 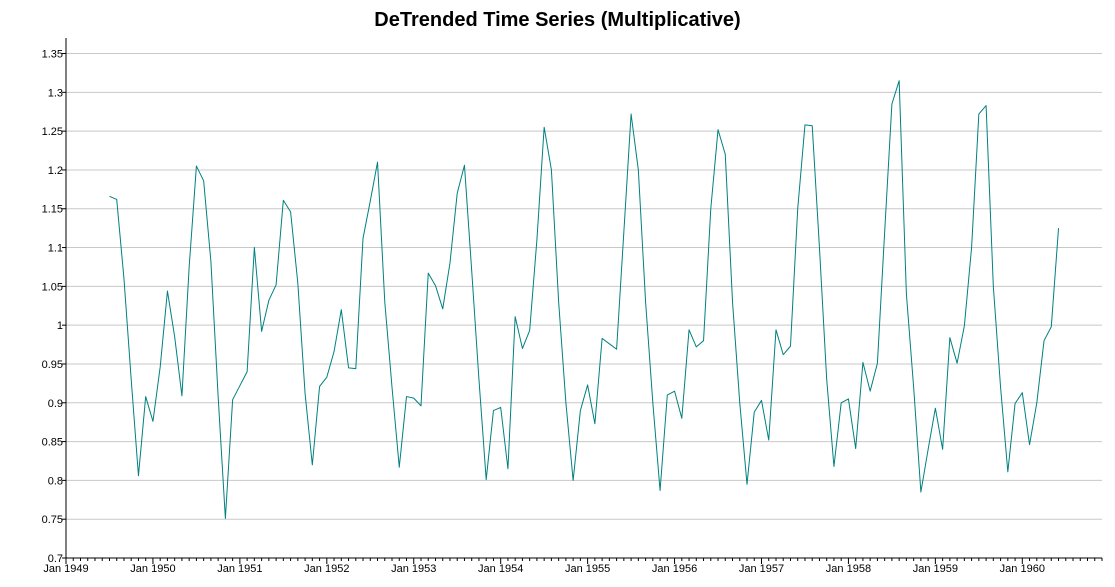 I want to click on x-tick-label: Jan 1958, so click(x=848, y=569).